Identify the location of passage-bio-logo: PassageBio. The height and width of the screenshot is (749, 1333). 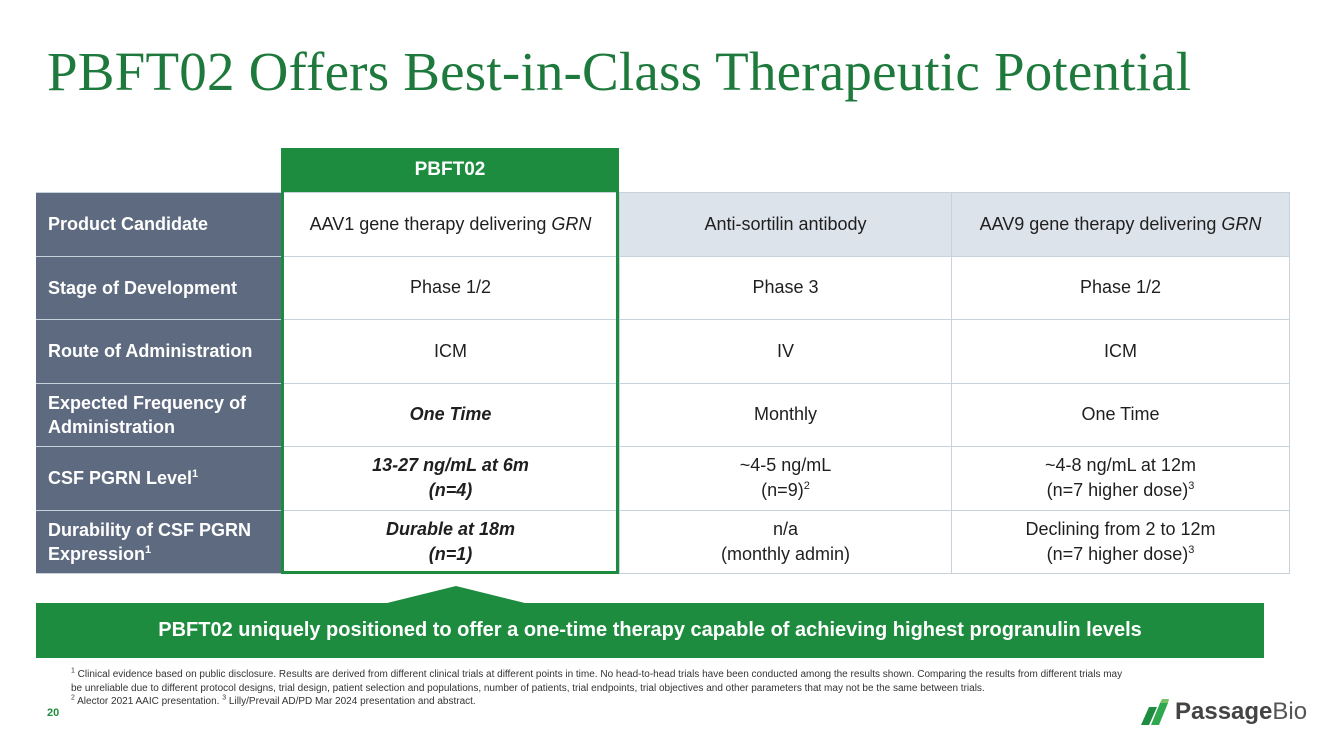
(1223, 712).